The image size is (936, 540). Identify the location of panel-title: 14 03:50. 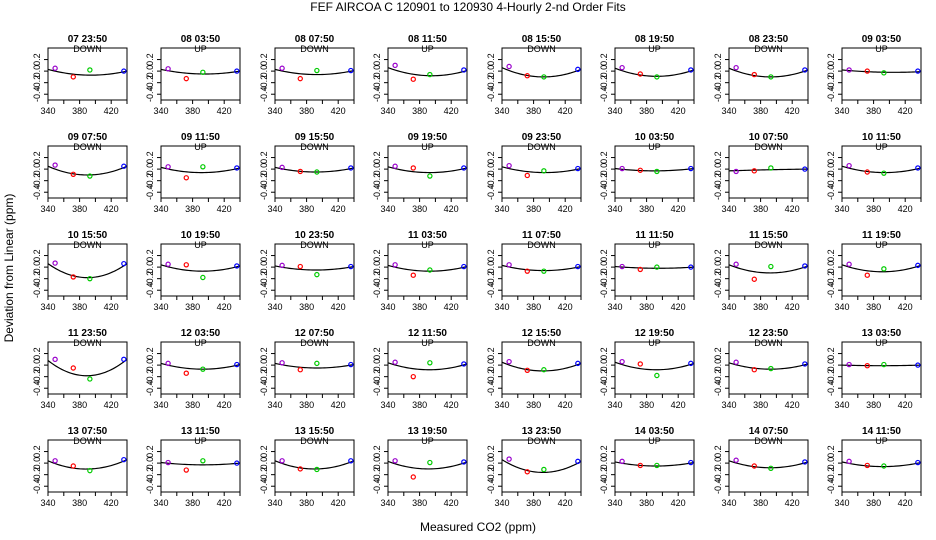
(655, 431).